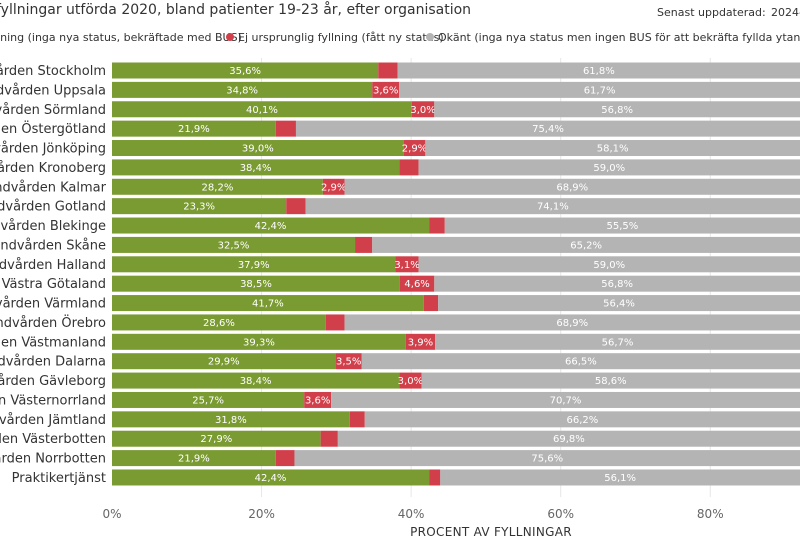 The width and height of the screenshot is (800, 547). What do you see at coordinates (600, 90) in the screenshot?
I see `data-label: 61,7%` at bounding box center [600, 90].